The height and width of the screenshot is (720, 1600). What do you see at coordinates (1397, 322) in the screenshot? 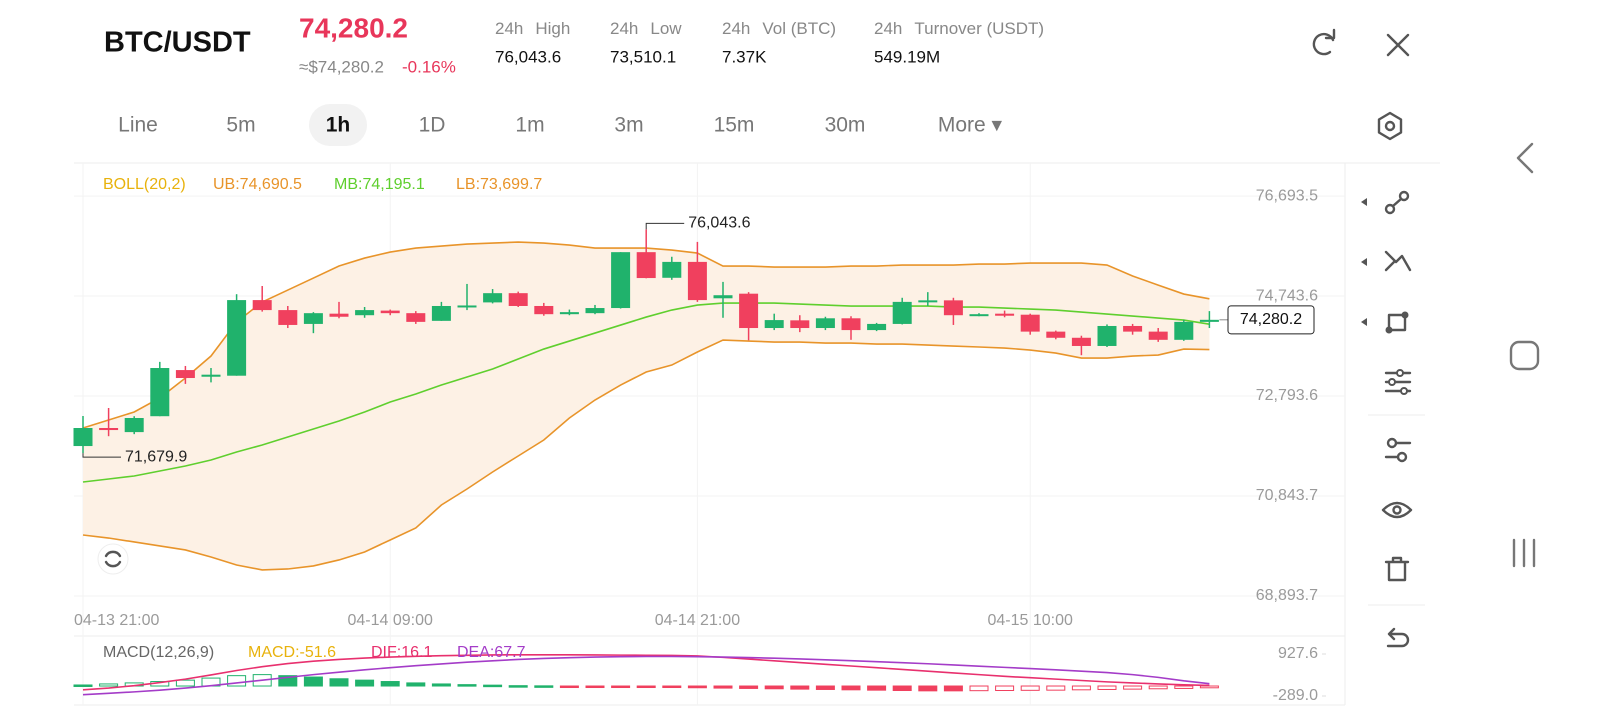
I see `tool-shape` at bounding box center [1397, 322].